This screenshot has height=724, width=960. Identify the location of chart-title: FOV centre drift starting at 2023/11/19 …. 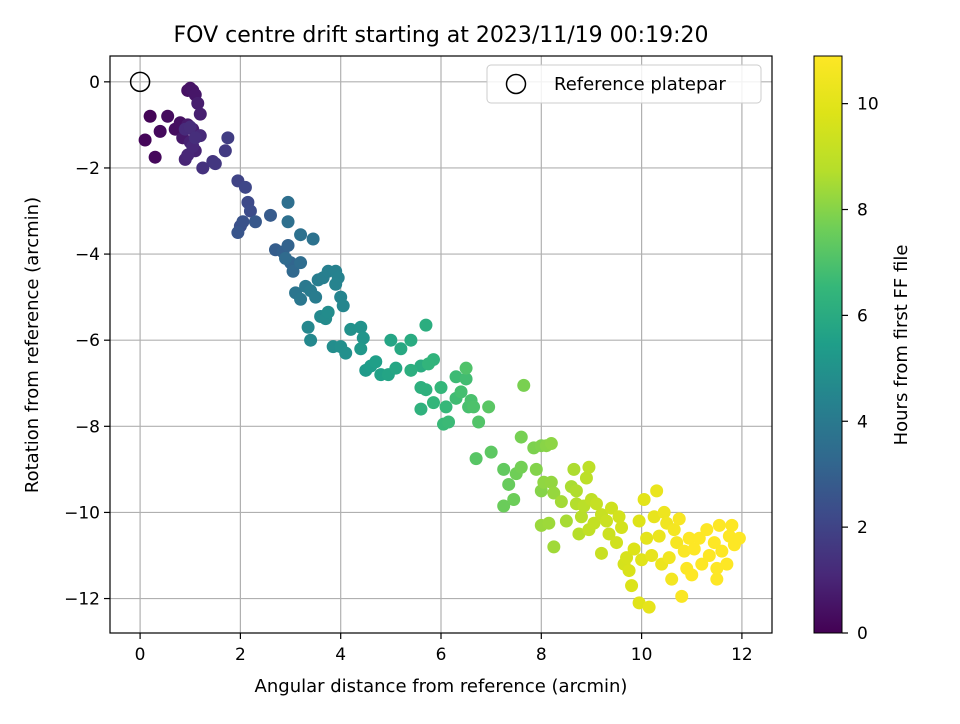
(441, 35).